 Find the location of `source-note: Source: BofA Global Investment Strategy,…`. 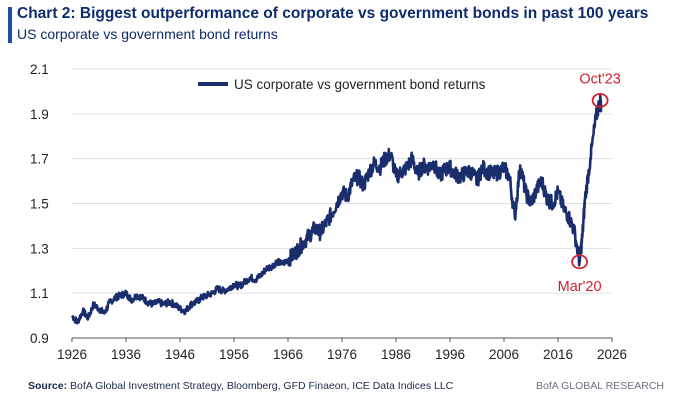

source-note: Source: BofA Global Investment Strategy,… is located at coordinates (240, 386).